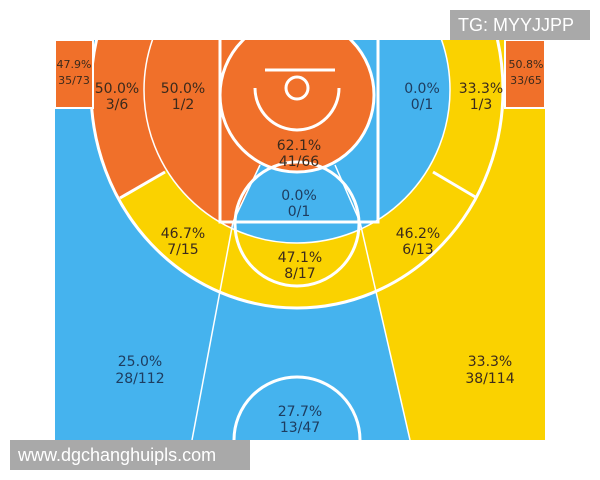 The image size is (600, 480). Describe the element at coordinates (183, 105) in the screenshot. I see `zone-made: 1/2` at that location.